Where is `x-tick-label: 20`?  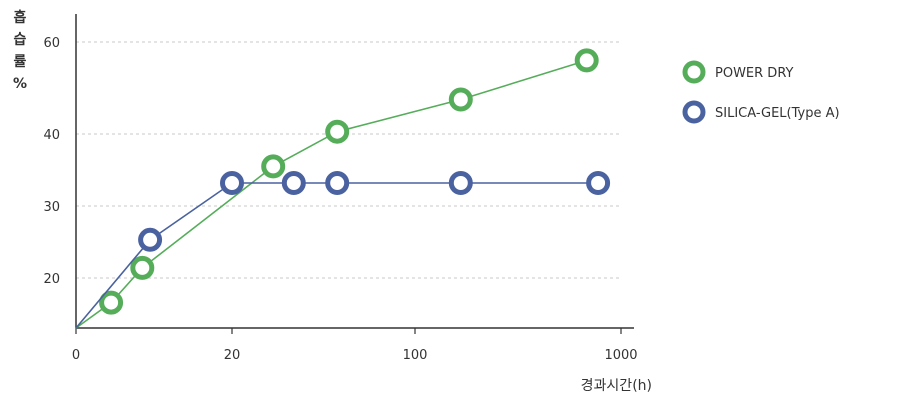 x-tick-label: 20 is located at coordinates (232, 355).